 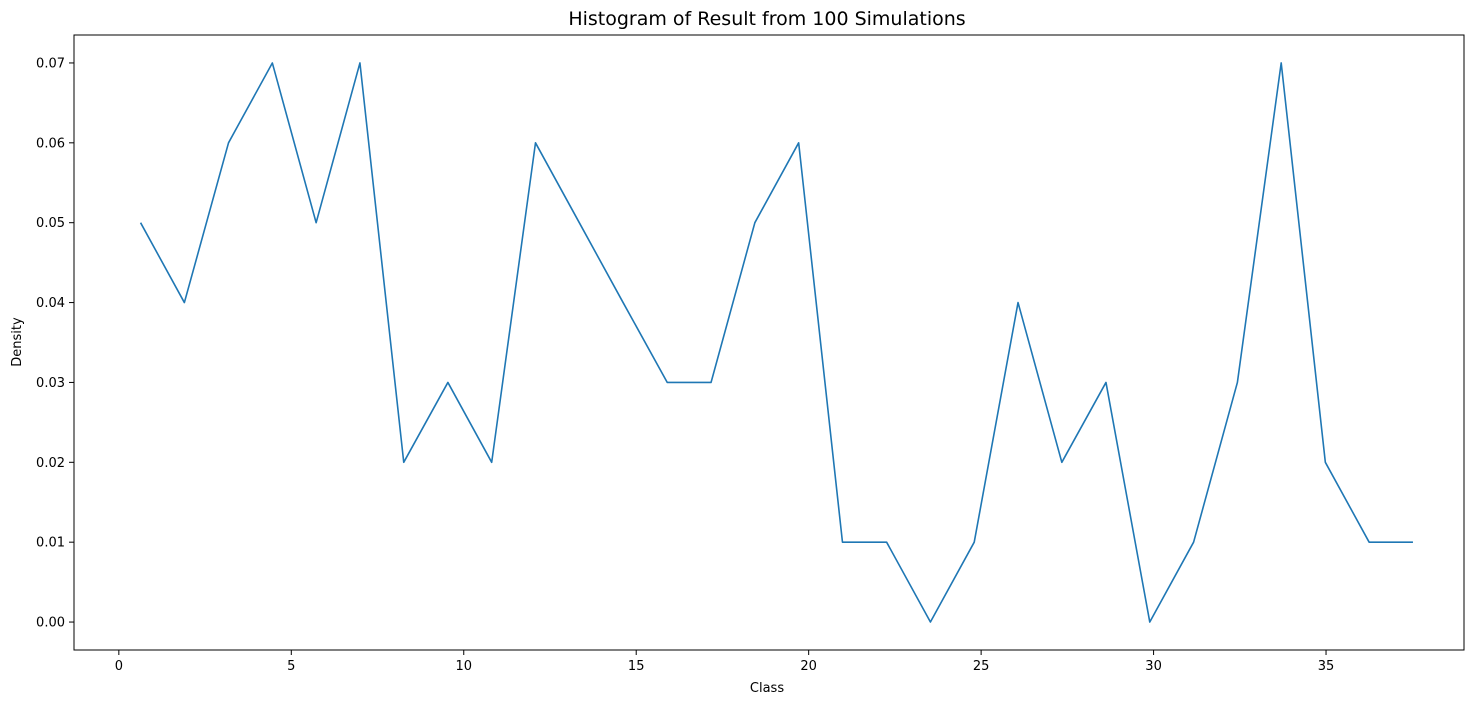 I want to click on x-tick-label: 5, so click(x=291, y=666).